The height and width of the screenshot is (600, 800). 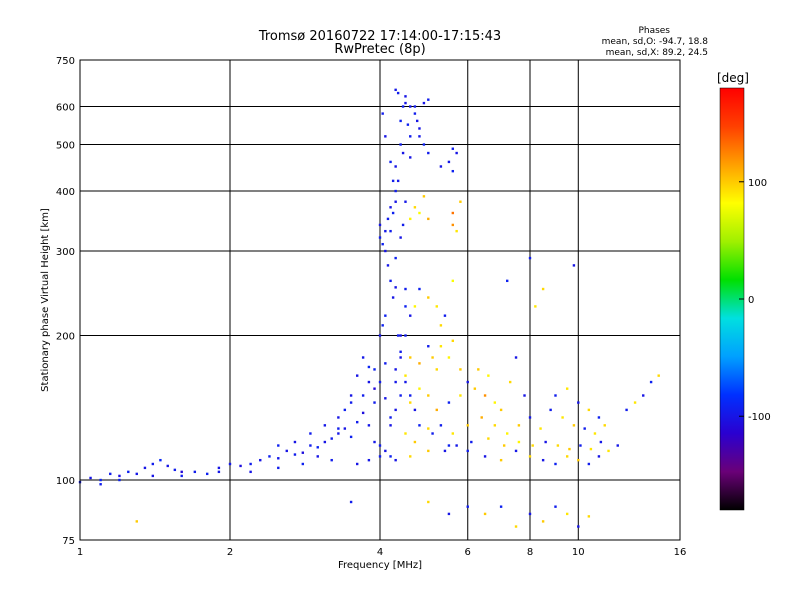 What do you see at coordinates (755, 300) in the screenshot?
I see `colorbar-ticks: 100 0 -100` at bounding box center [755, 300].